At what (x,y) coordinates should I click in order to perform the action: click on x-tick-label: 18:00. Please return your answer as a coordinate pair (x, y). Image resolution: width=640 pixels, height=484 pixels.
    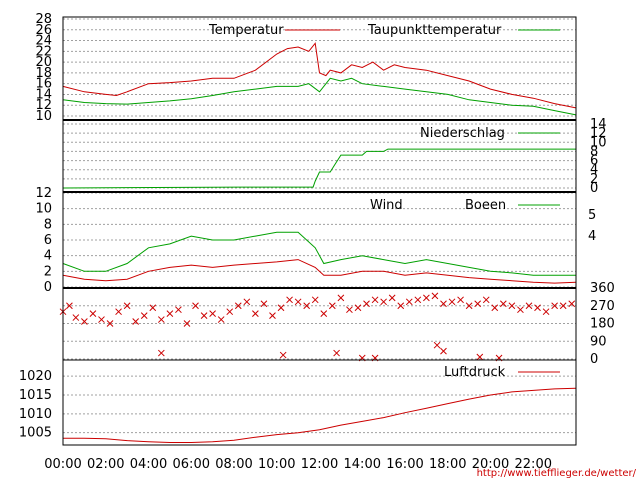
    Looking at the image, I should click on (447, 464).